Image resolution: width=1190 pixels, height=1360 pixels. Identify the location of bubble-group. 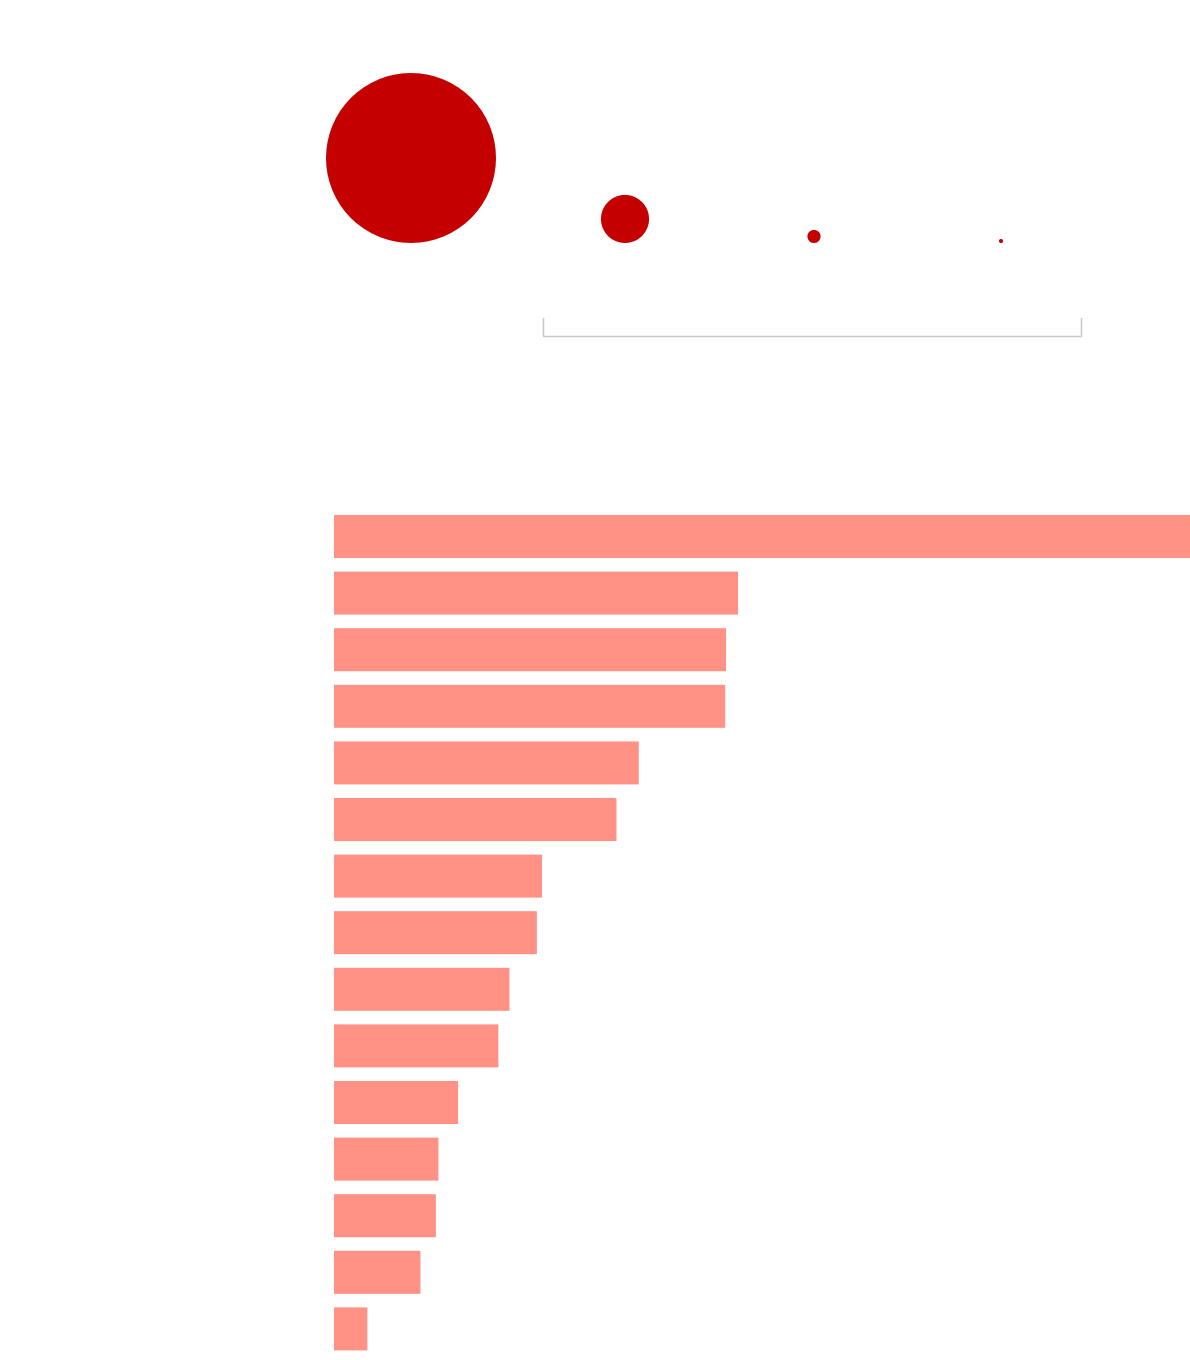
(664, 158).